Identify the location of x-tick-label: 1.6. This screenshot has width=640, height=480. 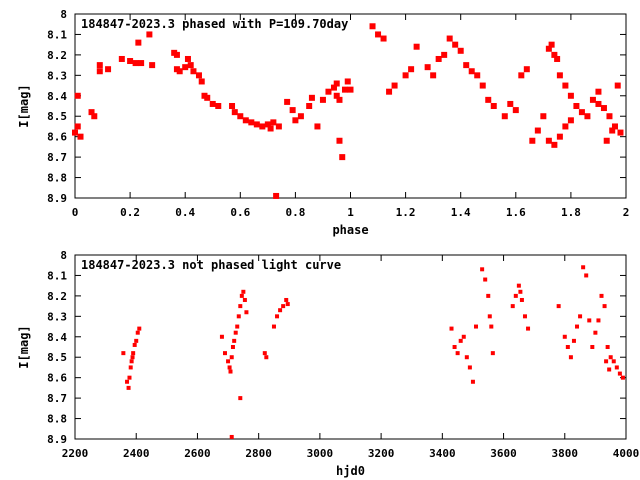
(516, 212).